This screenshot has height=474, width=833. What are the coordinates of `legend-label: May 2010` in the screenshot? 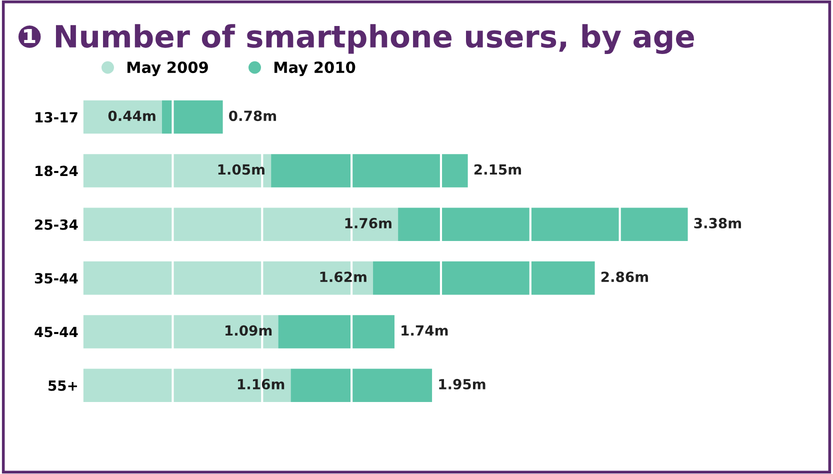 It's located at (315, 69).